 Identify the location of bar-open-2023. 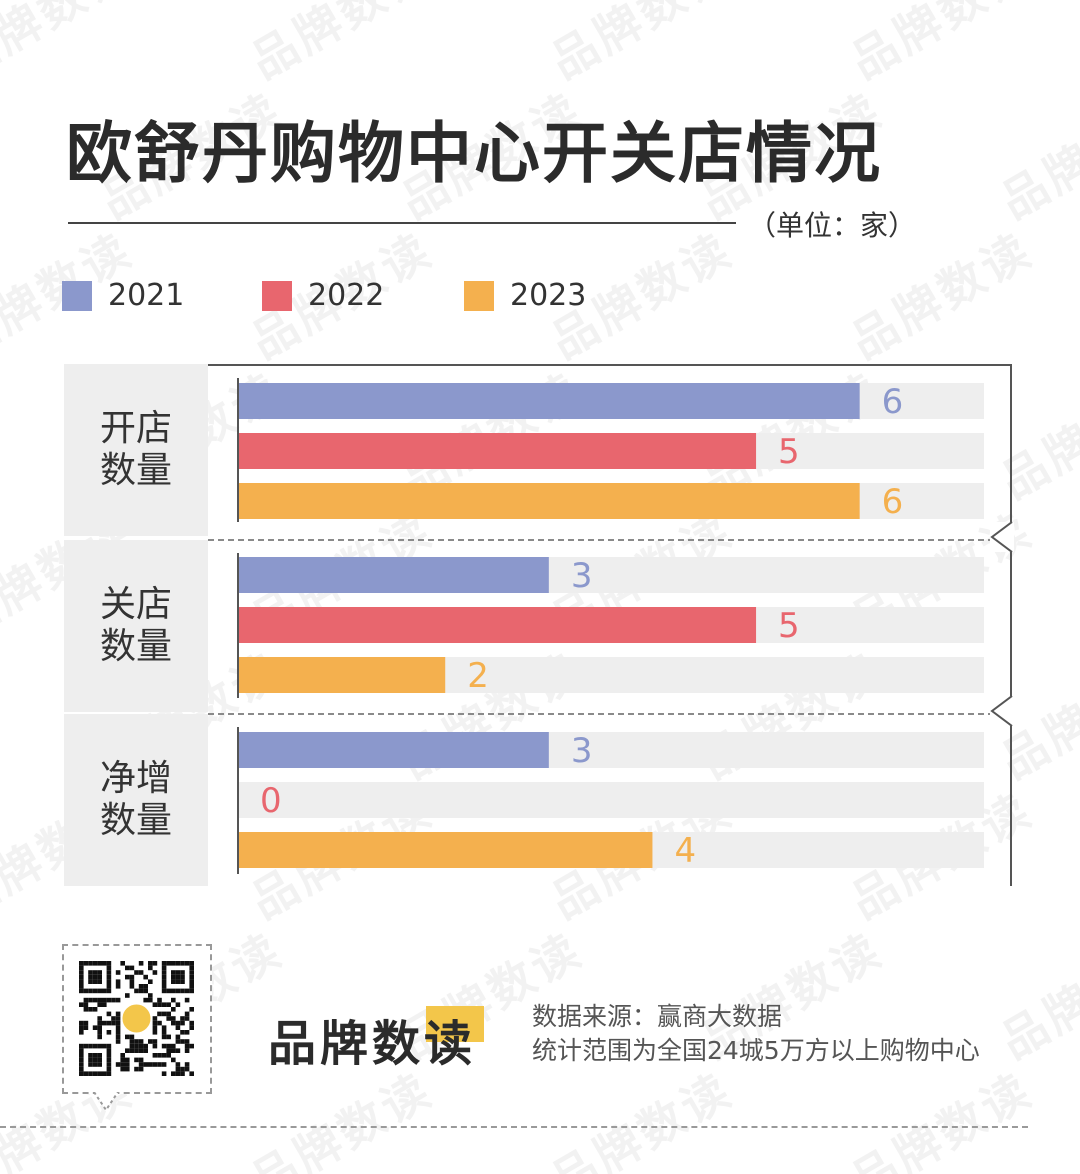
(549, 501).